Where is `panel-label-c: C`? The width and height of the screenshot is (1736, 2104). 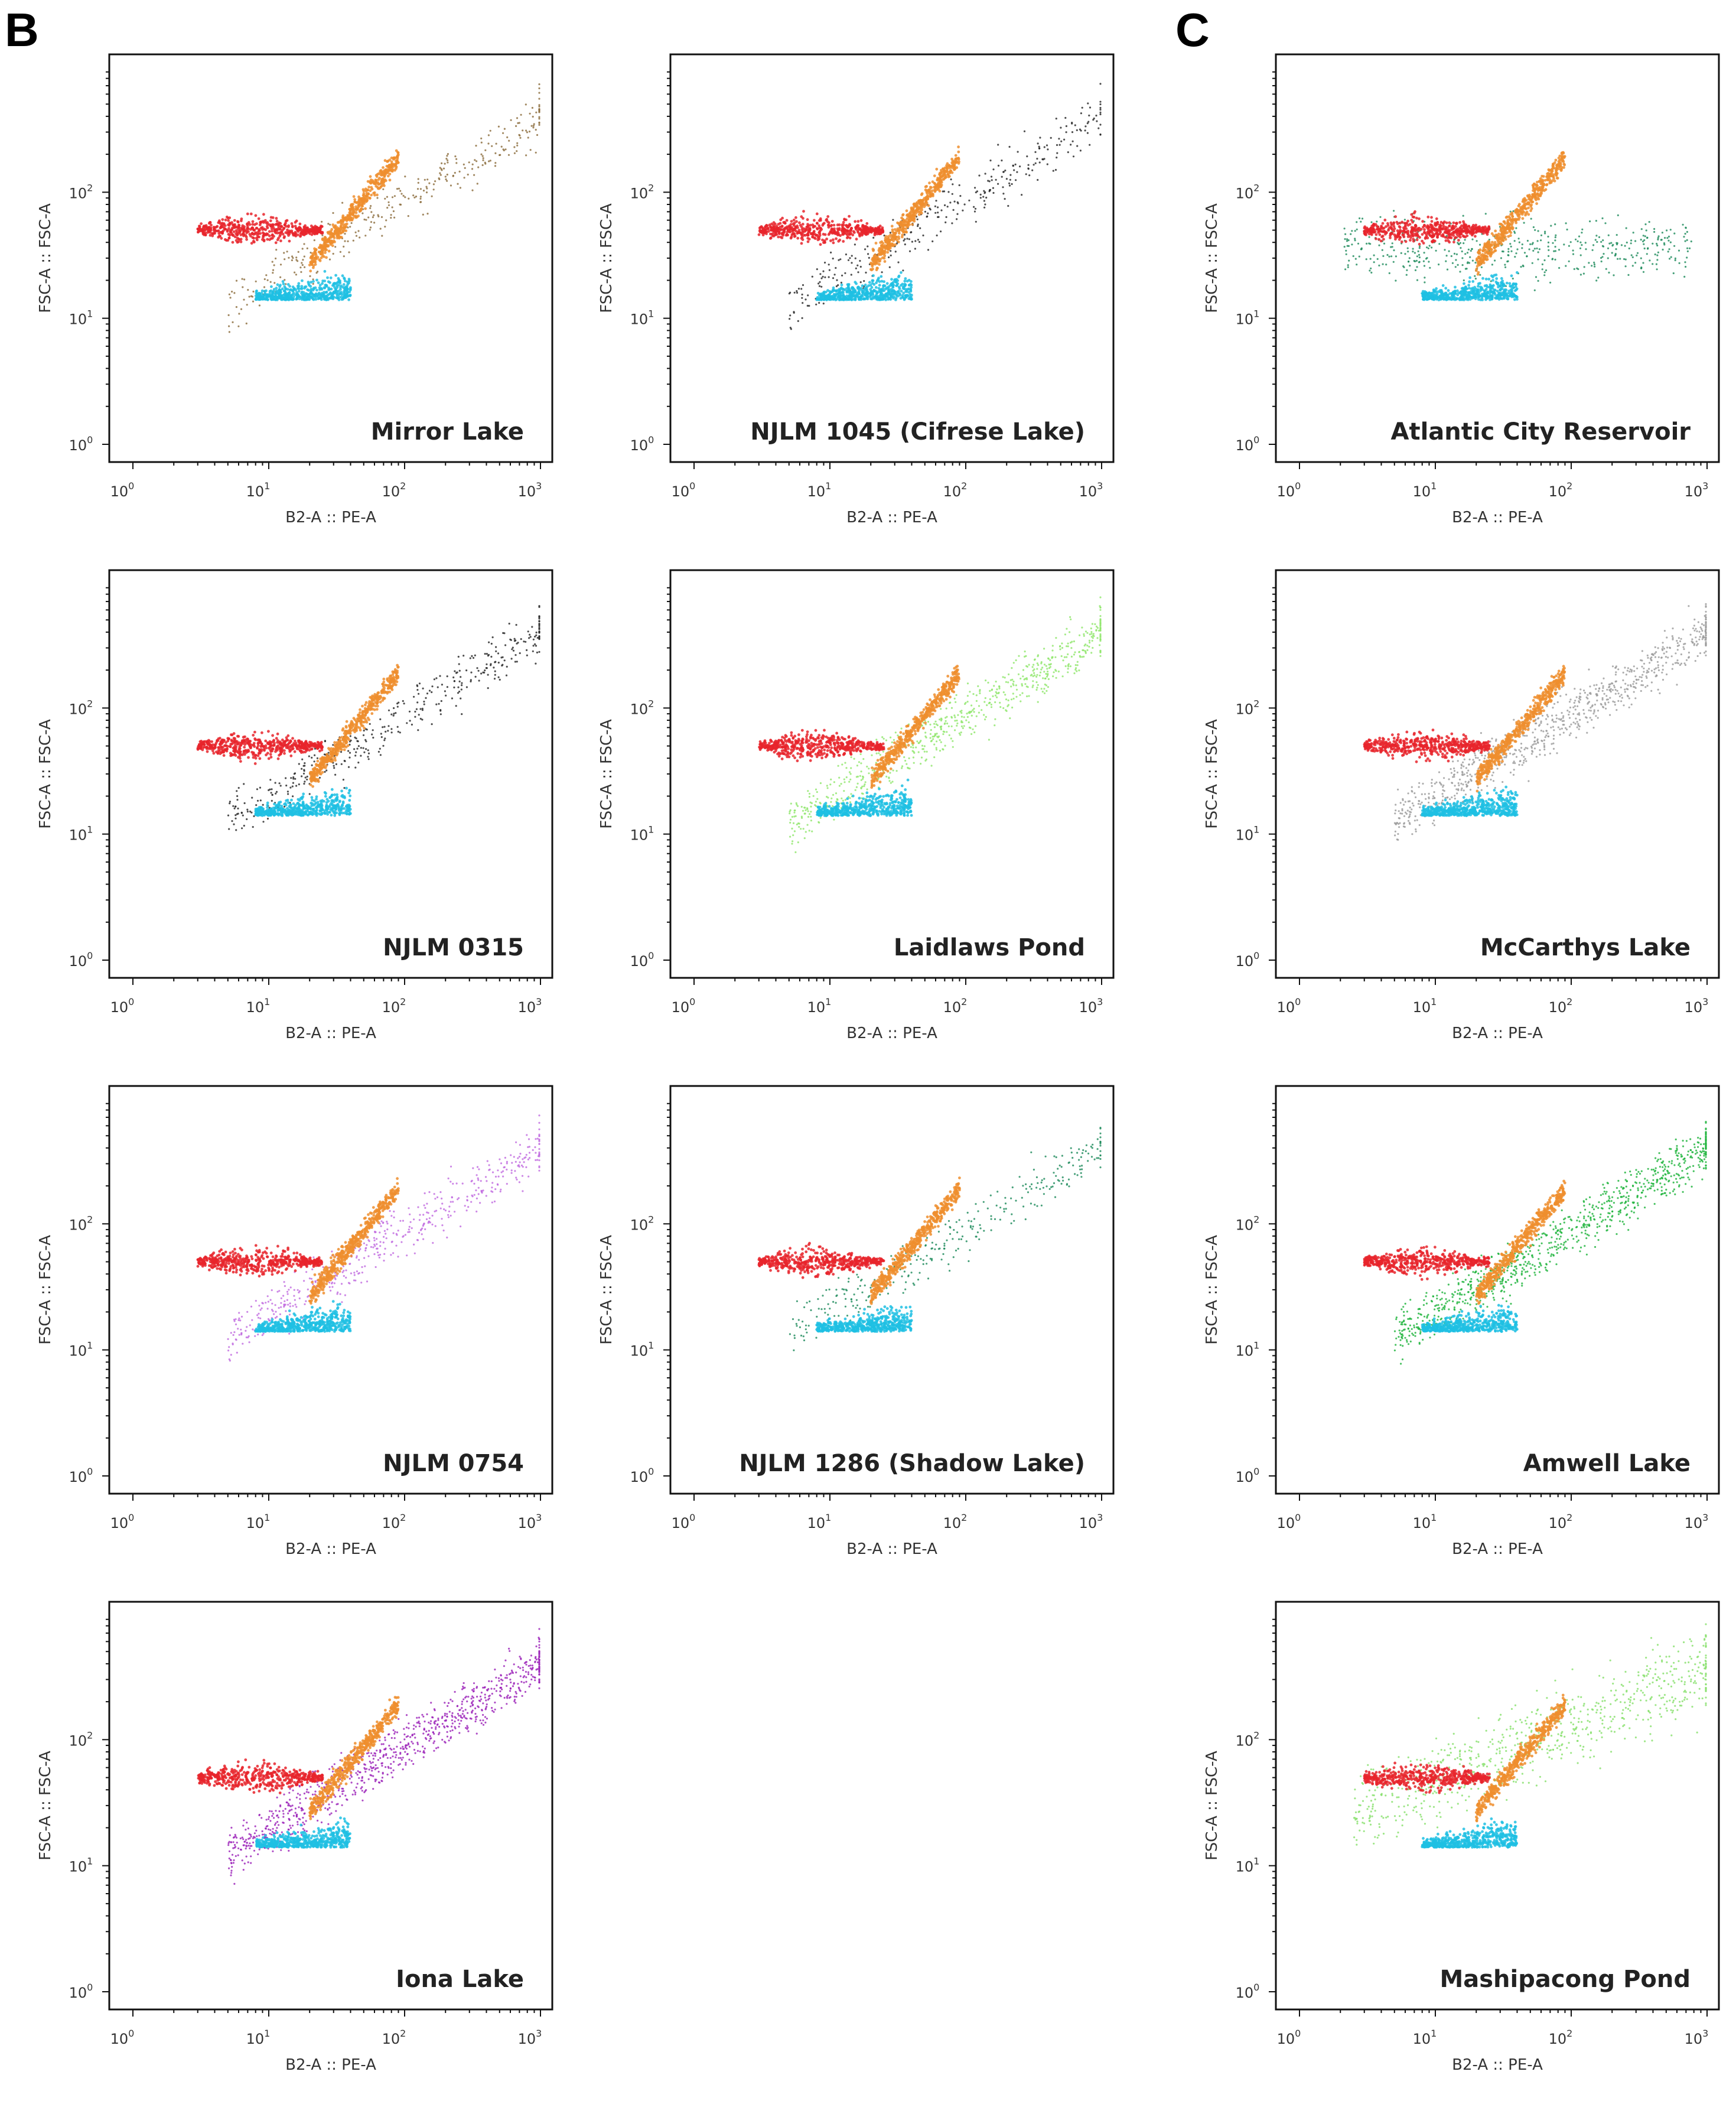 panel-label-c: C is located at coordinates (1192, 30).